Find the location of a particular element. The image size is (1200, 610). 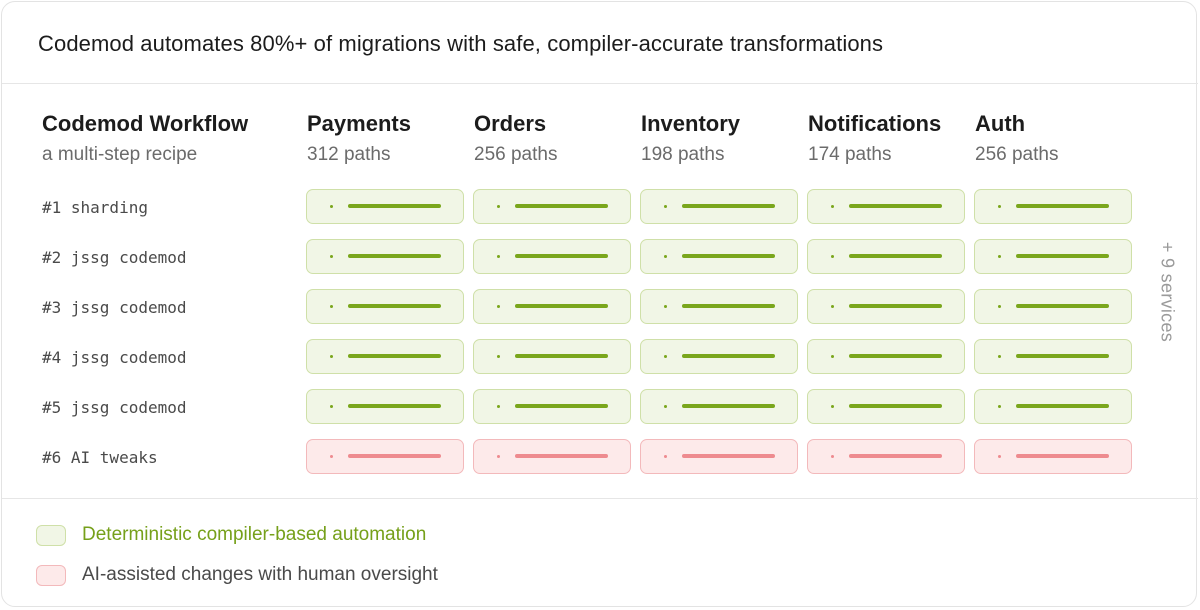

service-name-3: Notifications is located at coordinates (875, 123).